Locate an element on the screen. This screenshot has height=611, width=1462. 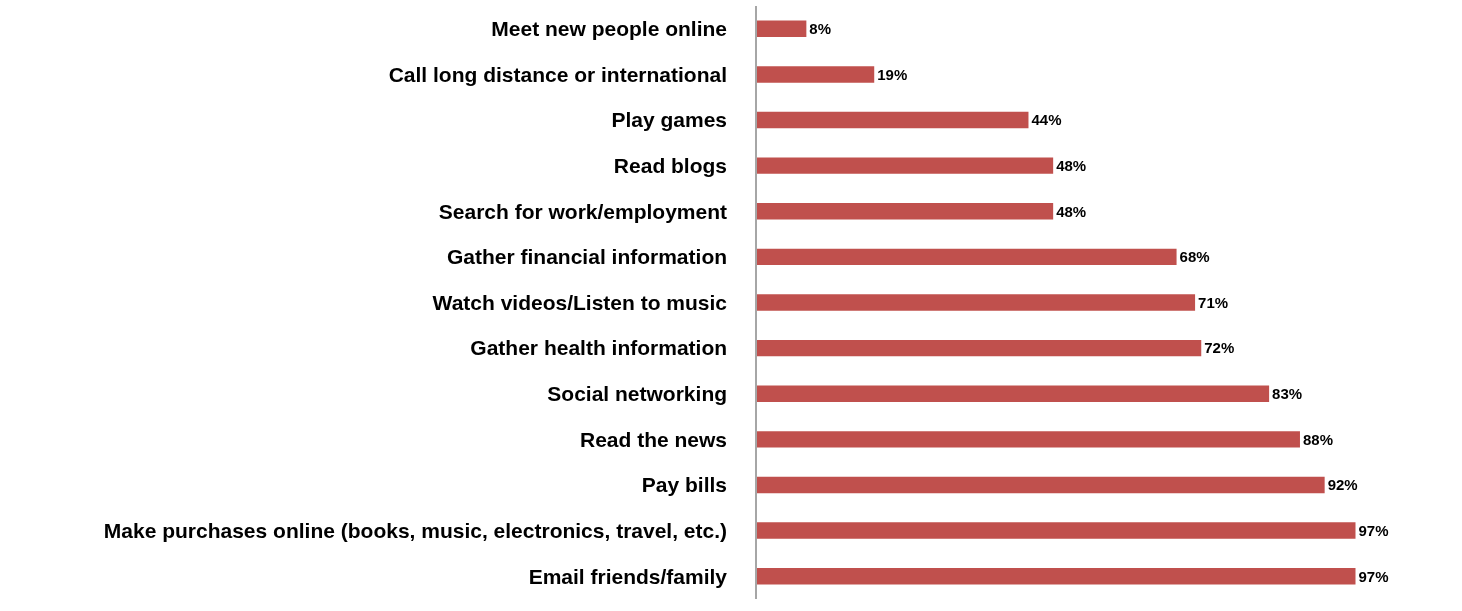
data-label: 19% is located at coordinates (892, 74).